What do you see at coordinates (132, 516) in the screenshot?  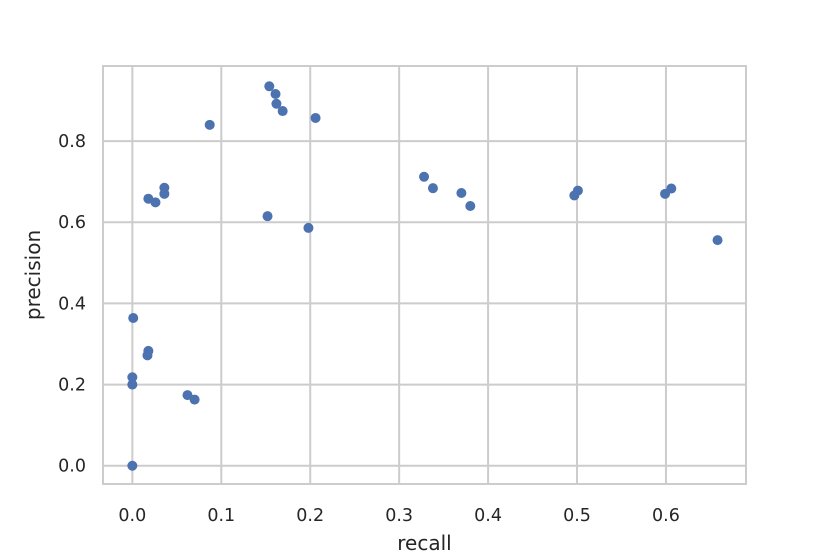 I see `x-tick-label: 0.0` at bounding box center [132, 516].